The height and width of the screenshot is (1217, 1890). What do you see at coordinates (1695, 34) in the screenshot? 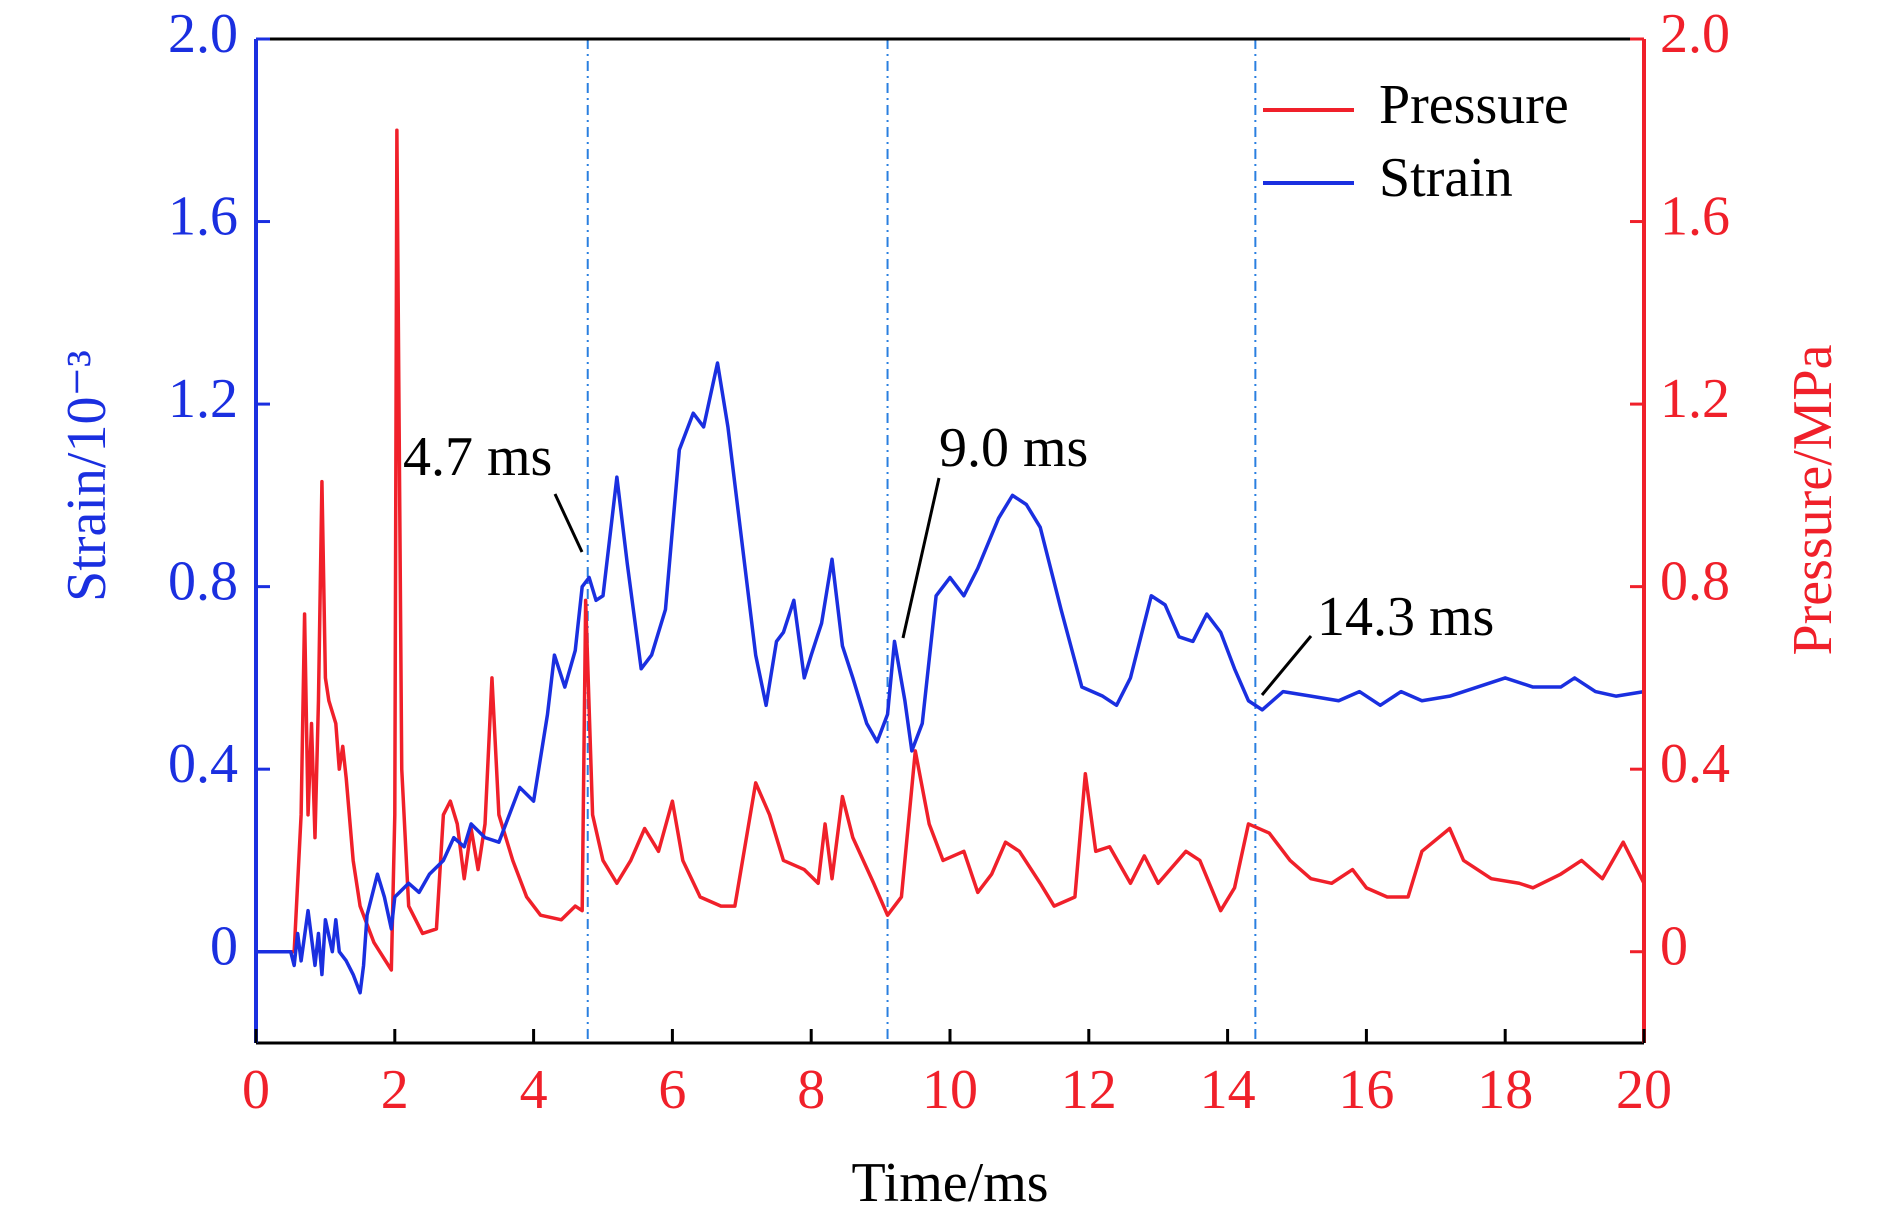
I see `y2-tick-label: 2.0` at bounding box center [1695, 34].